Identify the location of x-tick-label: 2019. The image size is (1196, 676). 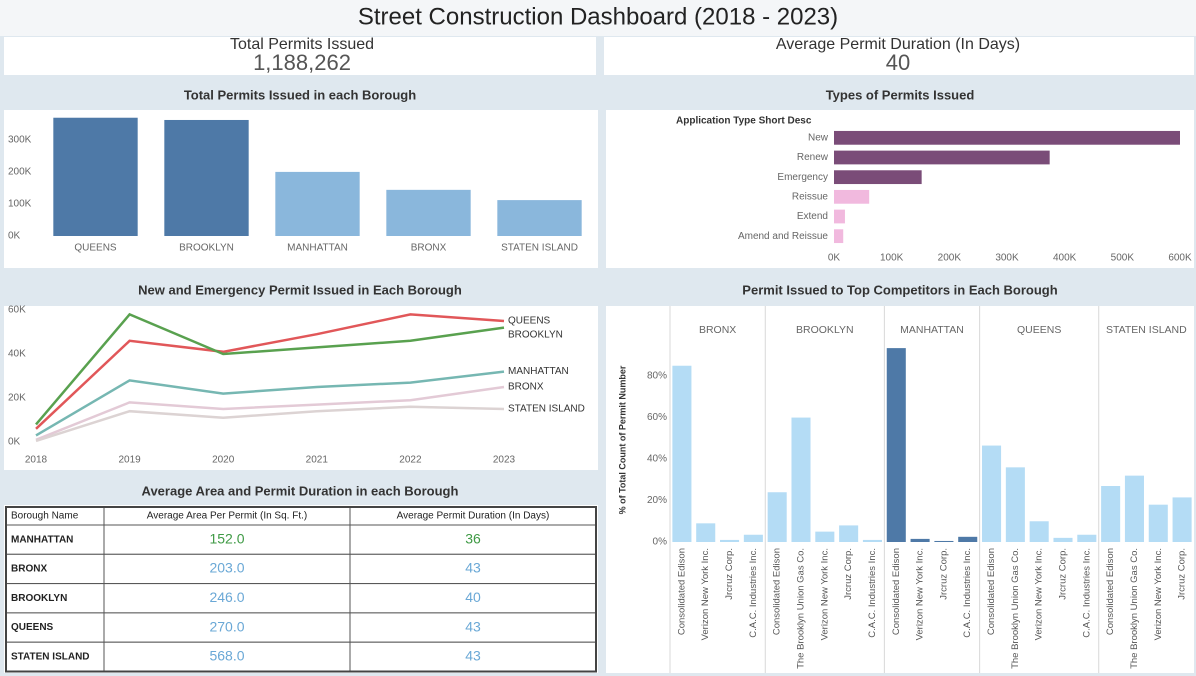
(129, 460).